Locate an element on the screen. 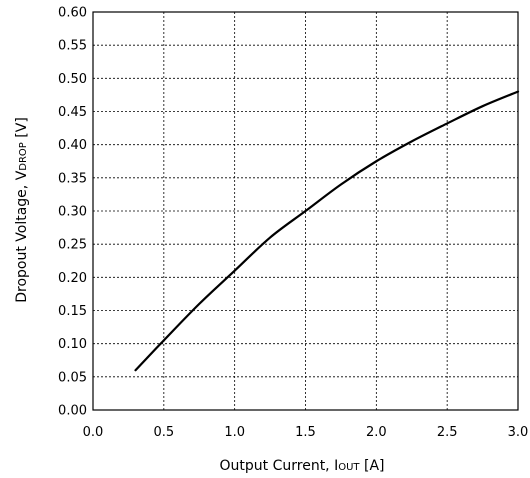  x-axis-title-sub: OUT is located at coordinates (349, 467).